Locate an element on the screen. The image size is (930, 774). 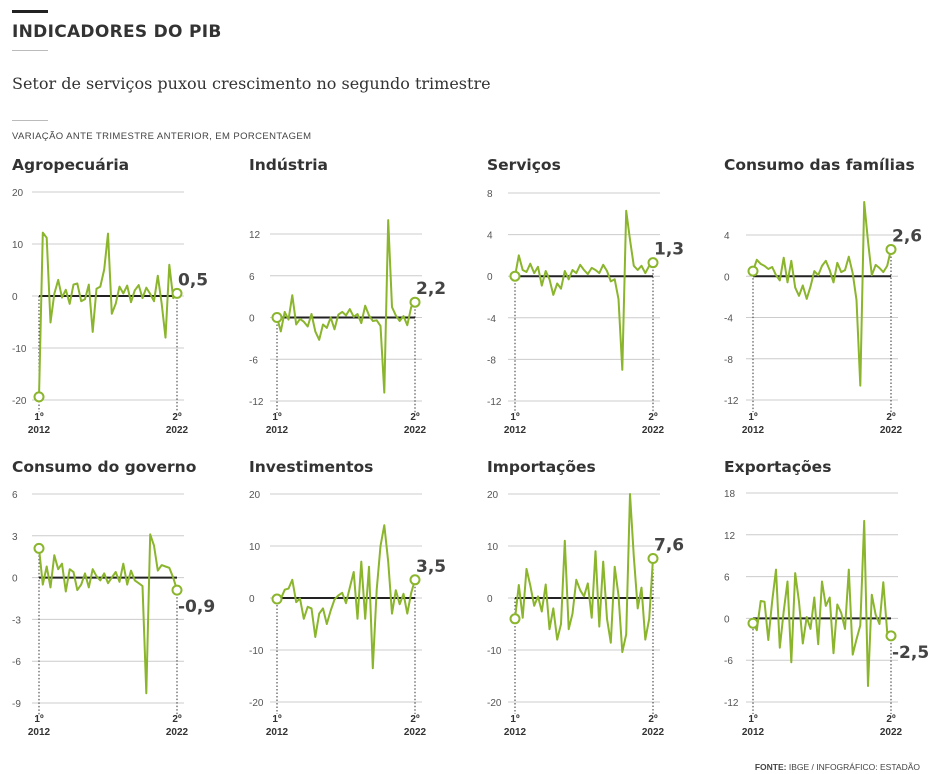
chart-title: Consumo das famílias is located at coordinates (819, 165).